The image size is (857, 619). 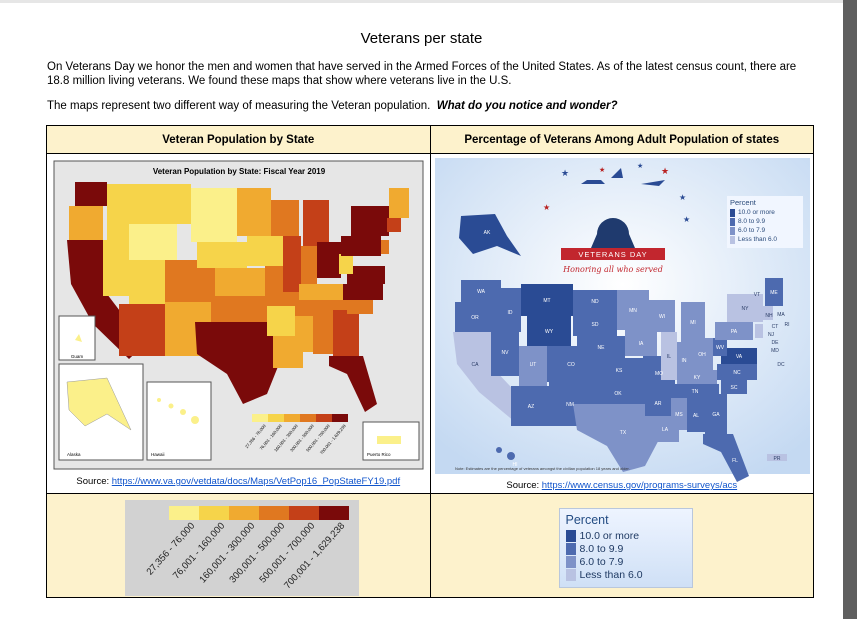 I want to click on col1-header: Veteran Population by State, so click(x=238, y=139).